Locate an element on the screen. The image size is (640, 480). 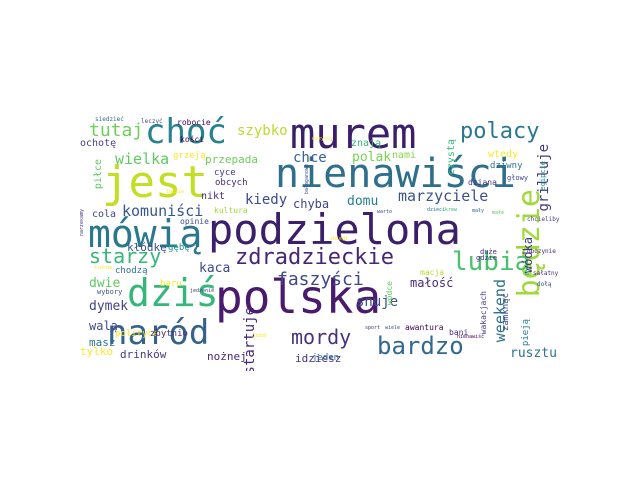
word-leczyc: leczyć is located at coordinates (152, 121).